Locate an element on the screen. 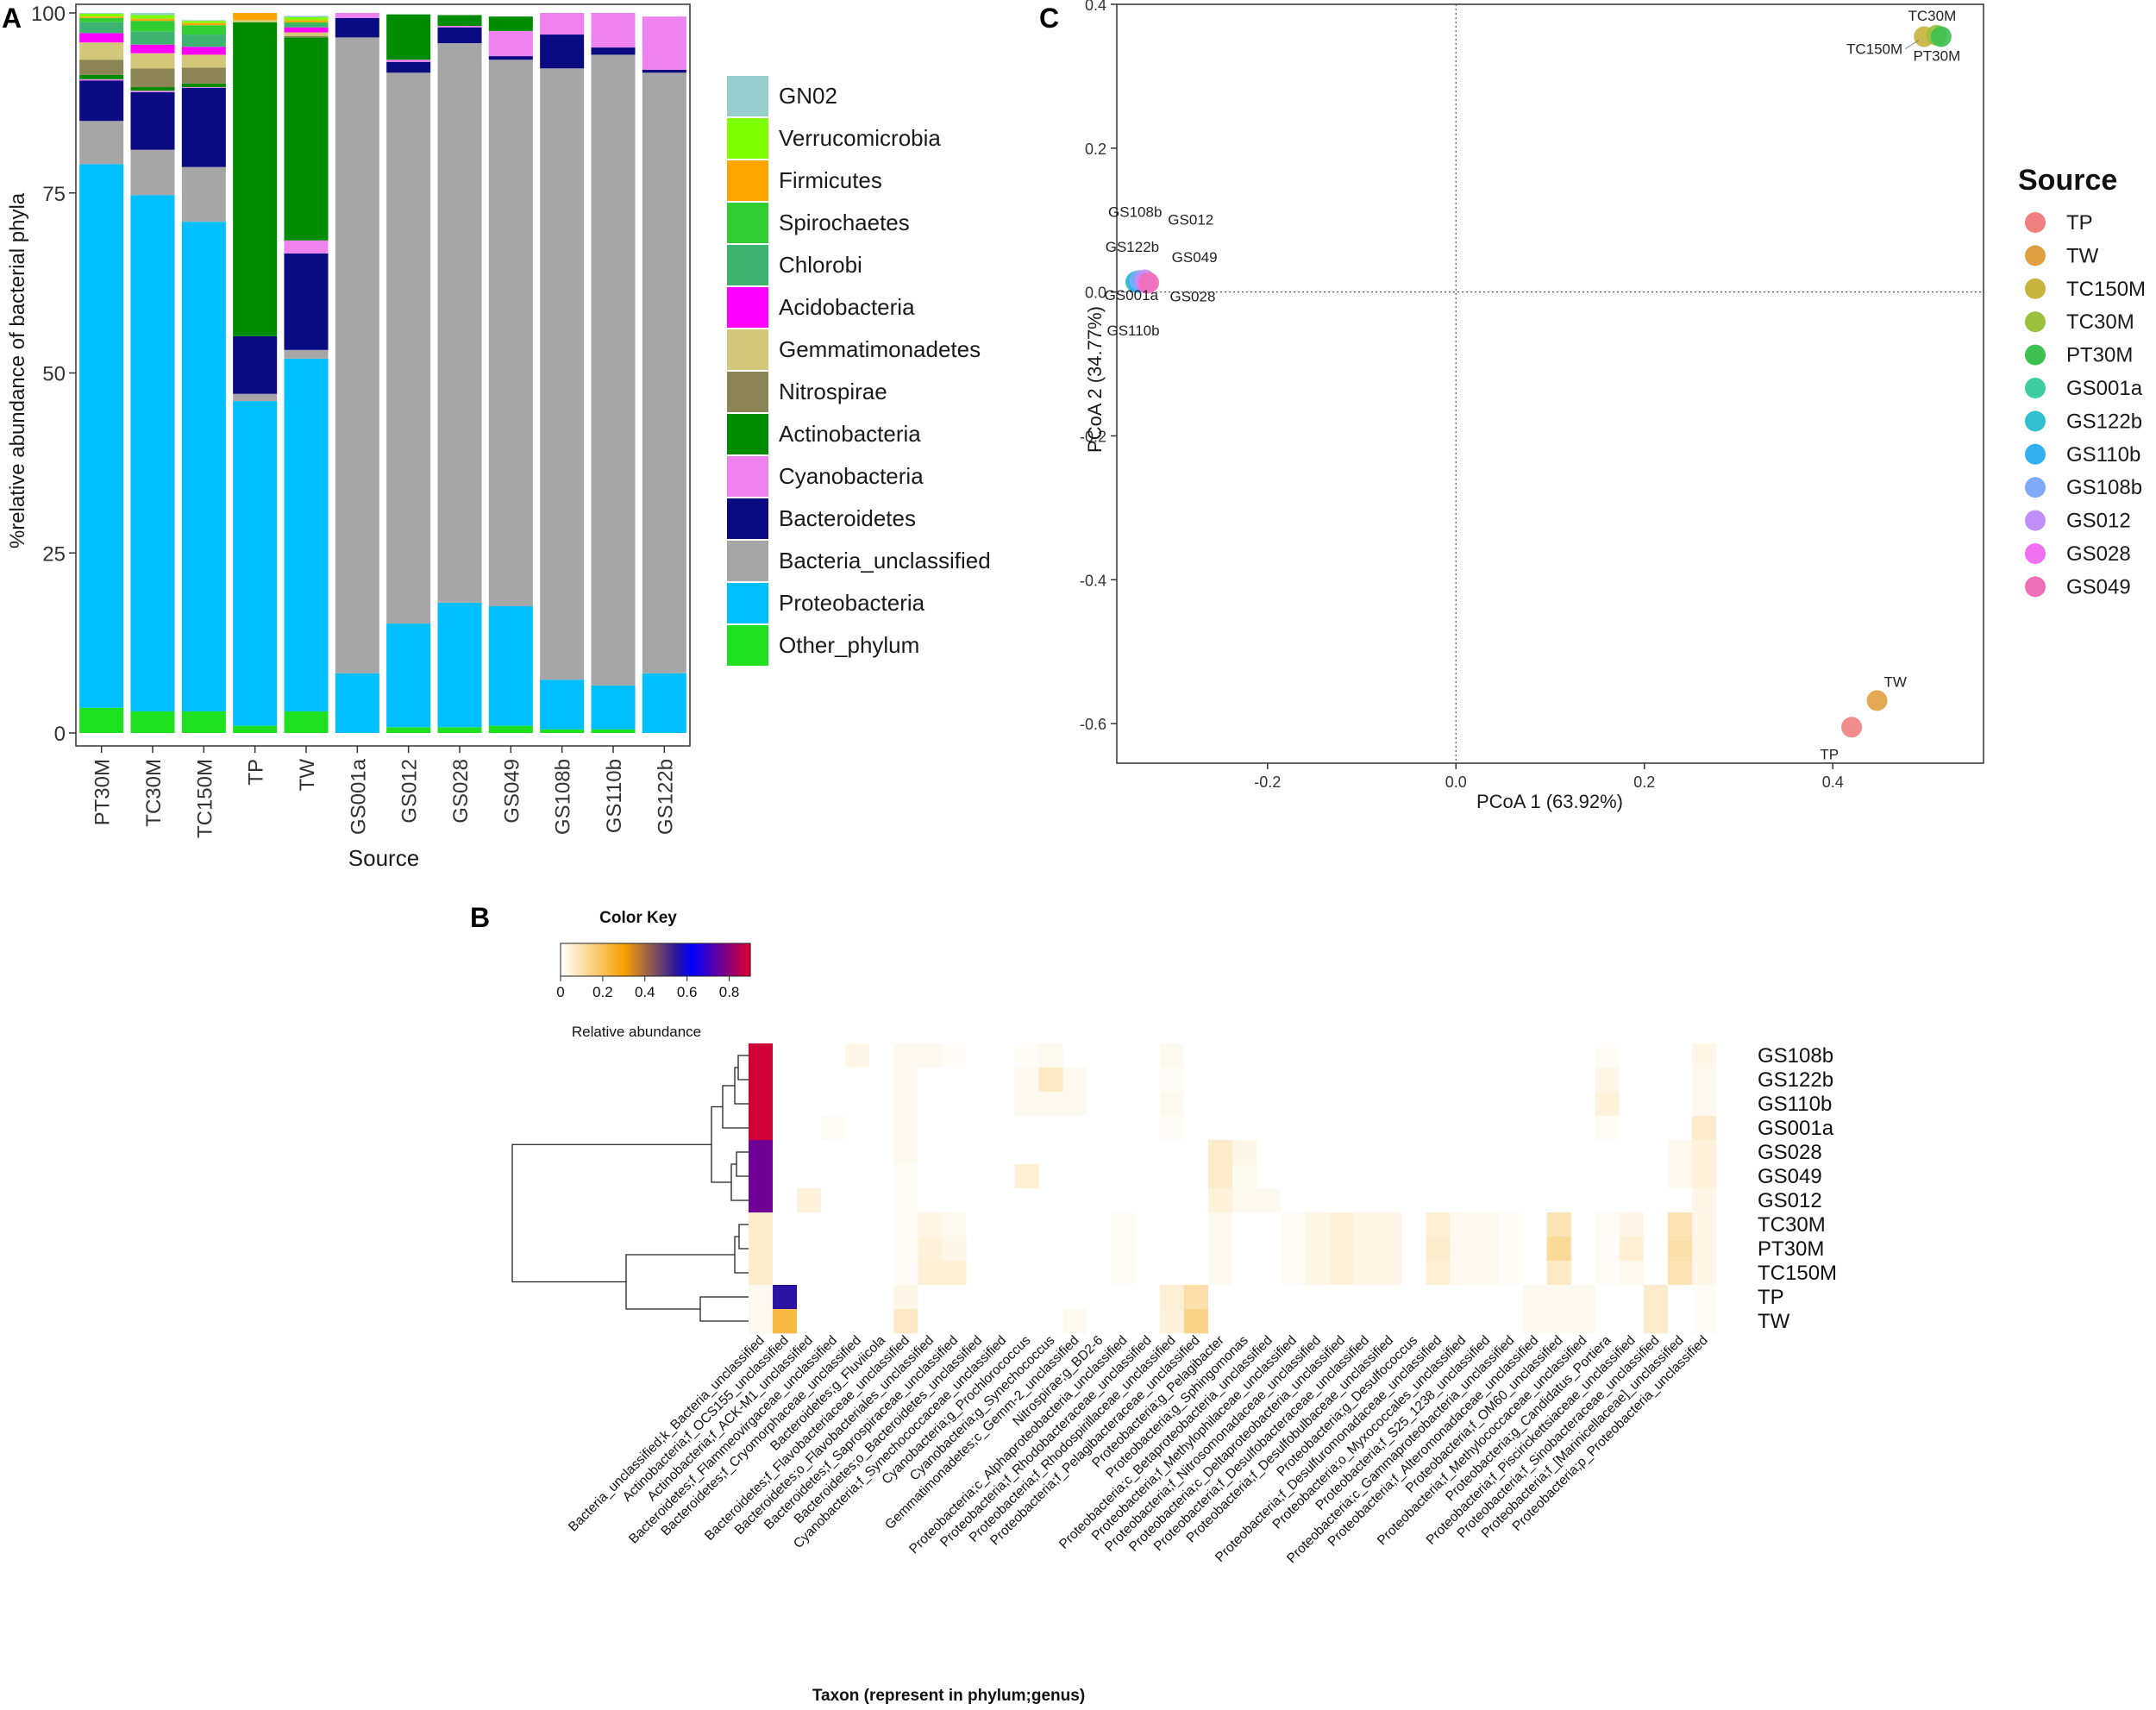 This screenshot has height=1710, width=2156. bar-segment-PT30M-Bacteroidetes is located at coordinates (101, 101).